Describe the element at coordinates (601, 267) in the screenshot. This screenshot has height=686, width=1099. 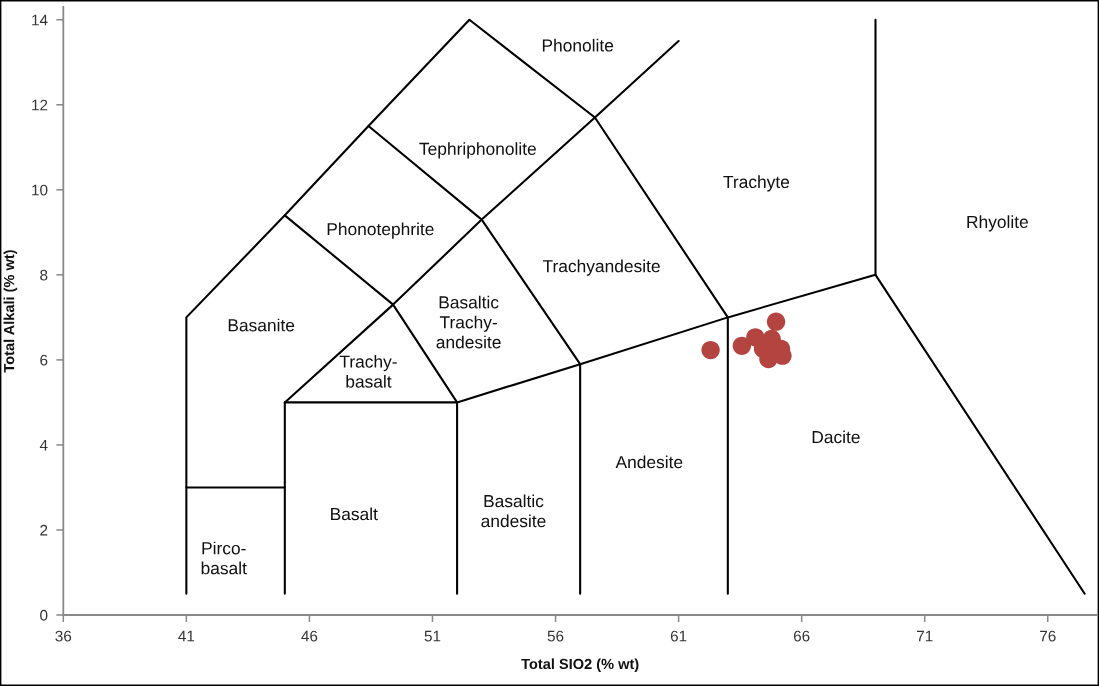
I see `annotation: Trachyandesite` at that location.